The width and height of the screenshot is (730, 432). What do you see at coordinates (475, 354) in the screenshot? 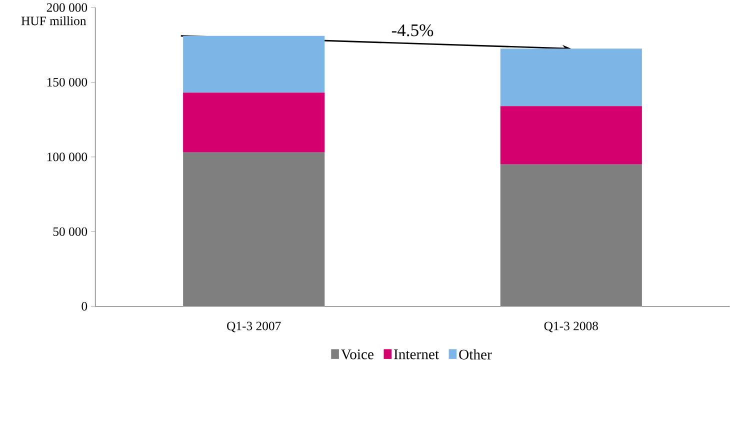
I see `legend-label: Other` at bounding box center [475, 354].